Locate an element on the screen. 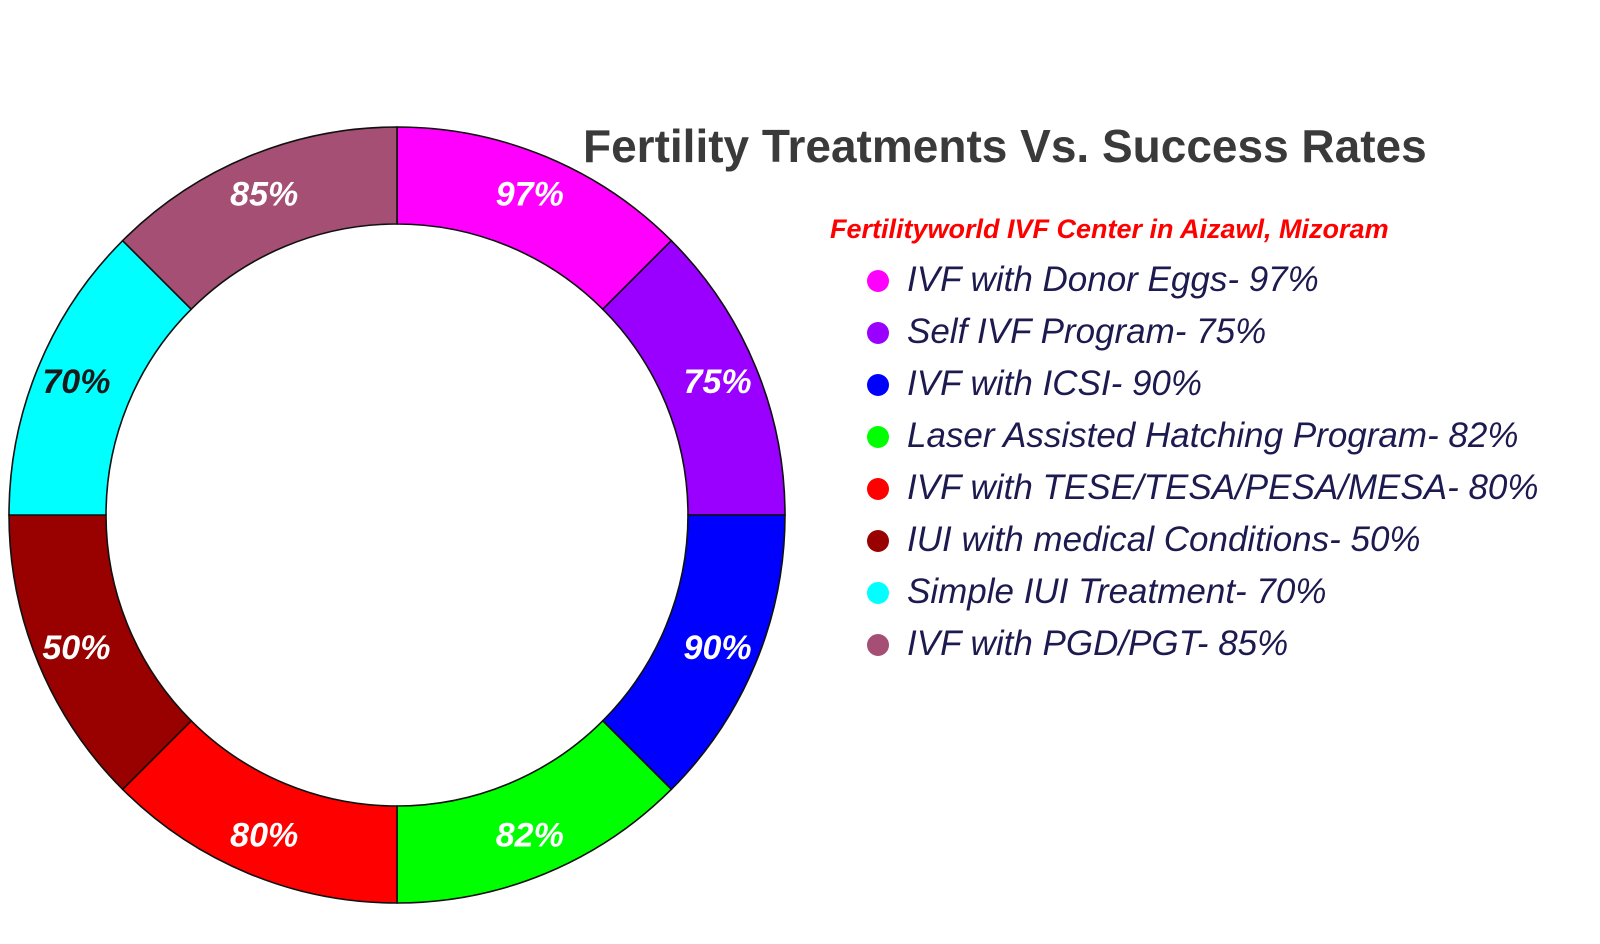 The height and width of the screenshot is (944, 1600). slice-label: 75% is located at coordinates (718, 382).